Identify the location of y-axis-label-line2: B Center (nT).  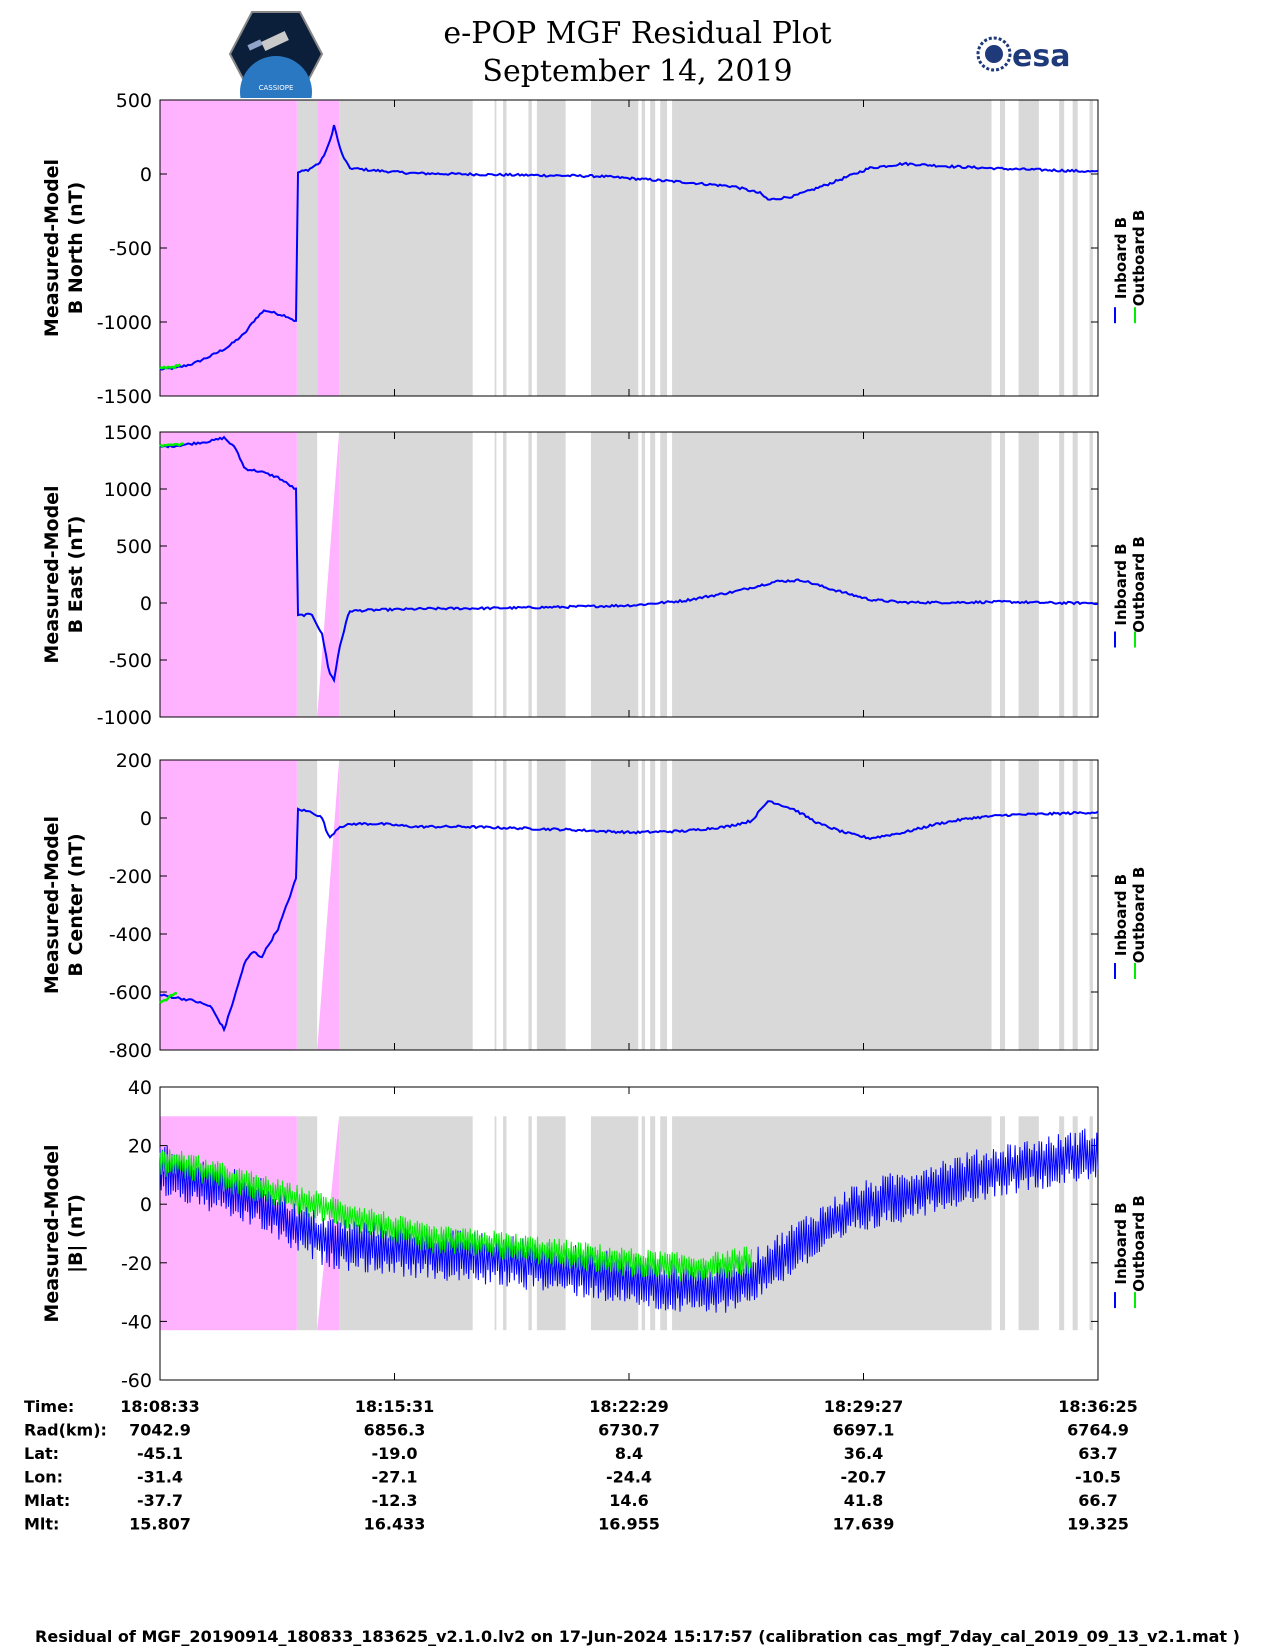
(76, 904).